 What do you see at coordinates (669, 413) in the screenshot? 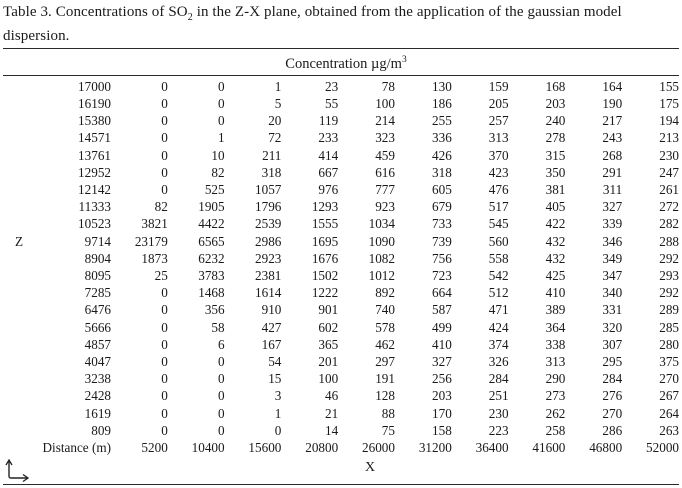
I see `concentration-cell: 264` at bounding box center [669, 413].